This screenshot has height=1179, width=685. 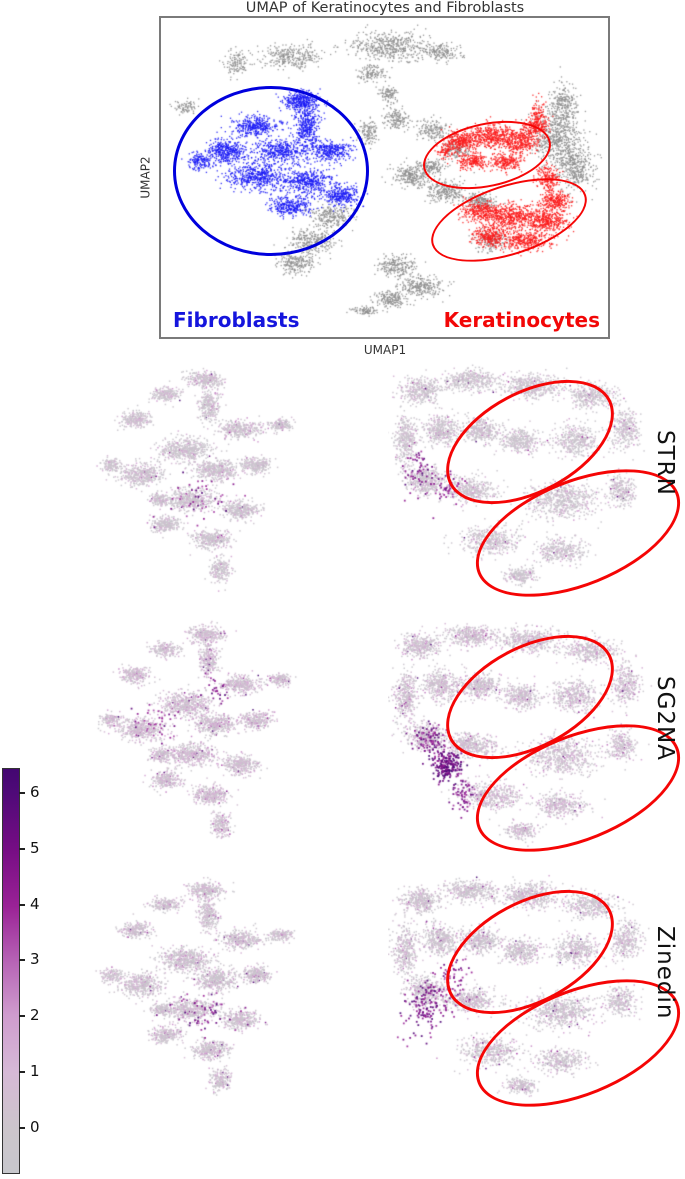 I want to click on colorbar-tick-label: 6, so click(x=35, y=792).